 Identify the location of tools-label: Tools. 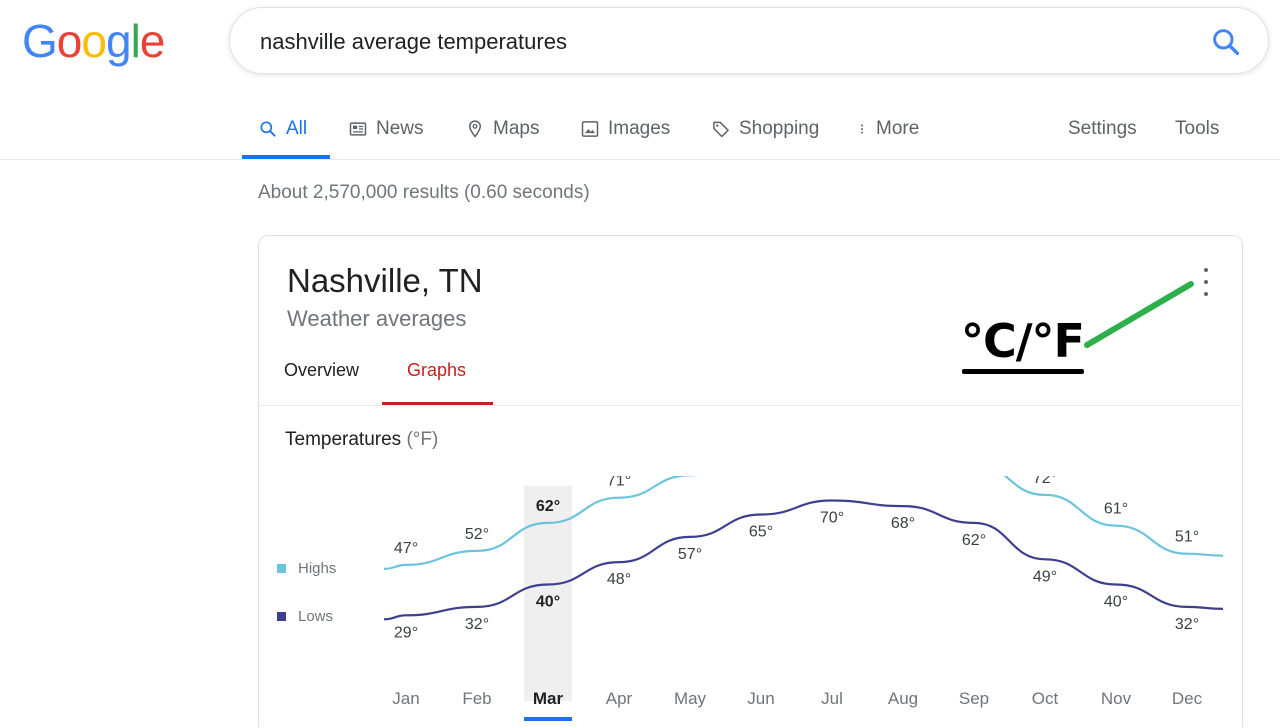
(1197, 128).